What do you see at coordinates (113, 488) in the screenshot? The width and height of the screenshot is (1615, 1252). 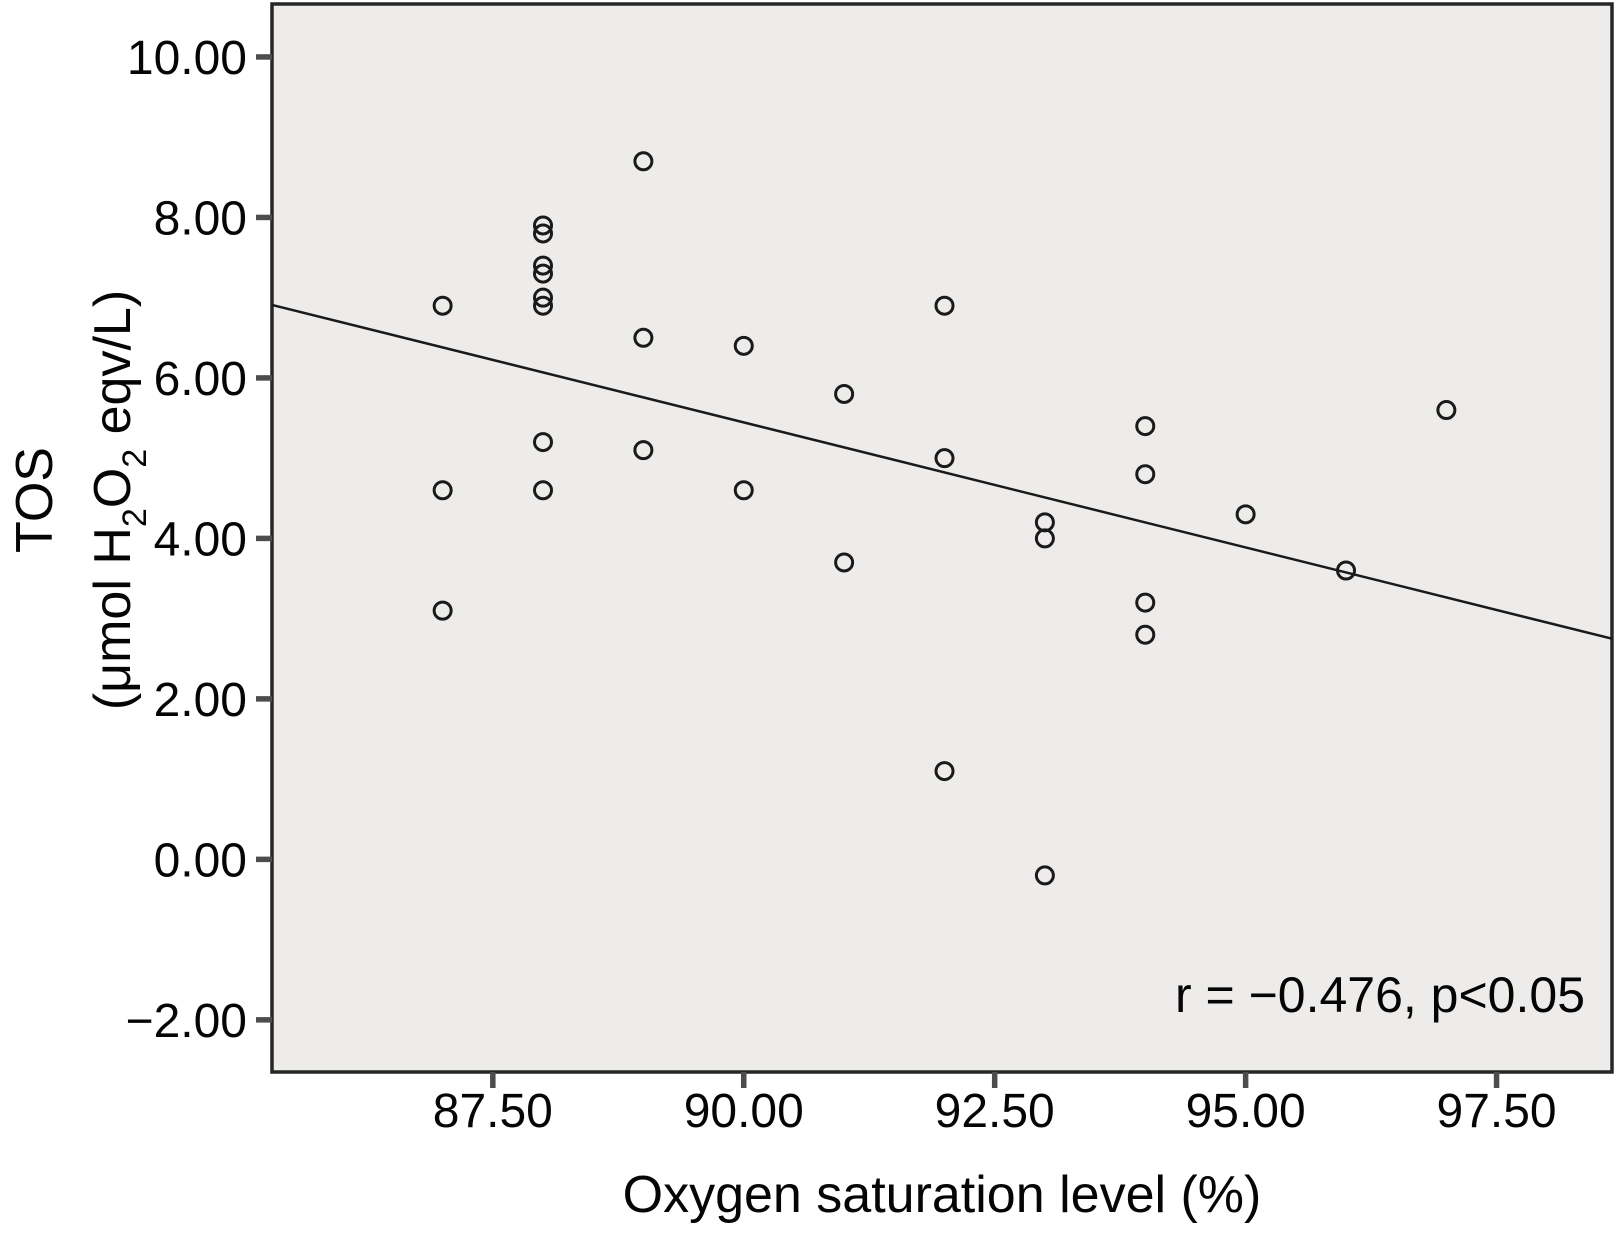 I see `y-axis-title-text: O` at bounding box center [113, 488].